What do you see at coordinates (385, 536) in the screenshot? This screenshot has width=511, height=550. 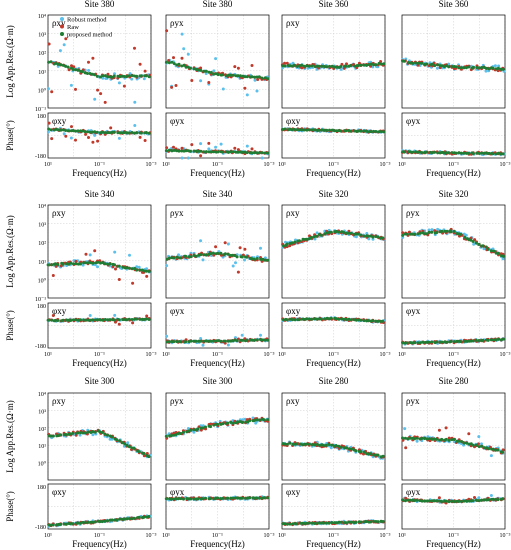 I see `x-tick-label: 10⁻³` at bounding box center [385, 536].